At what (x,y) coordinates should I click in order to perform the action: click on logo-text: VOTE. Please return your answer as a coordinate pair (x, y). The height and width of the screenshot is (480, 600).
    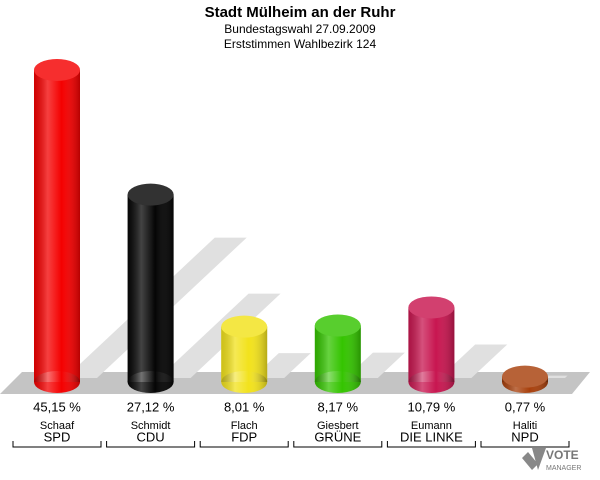
    Looking at the image, I should click on (562, 455).